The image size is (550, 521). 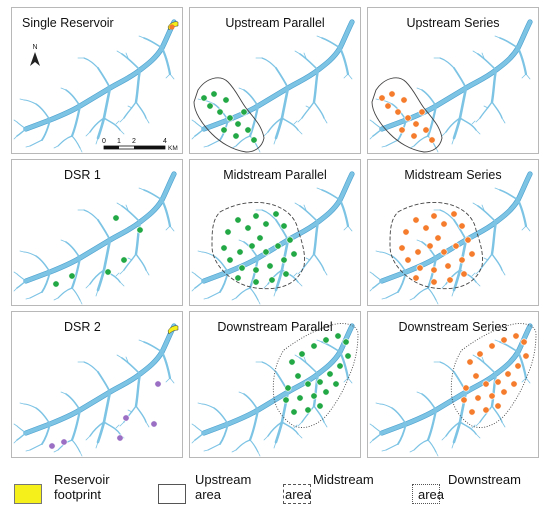 I want to click on north-label: N, so click(x=34, y=47).